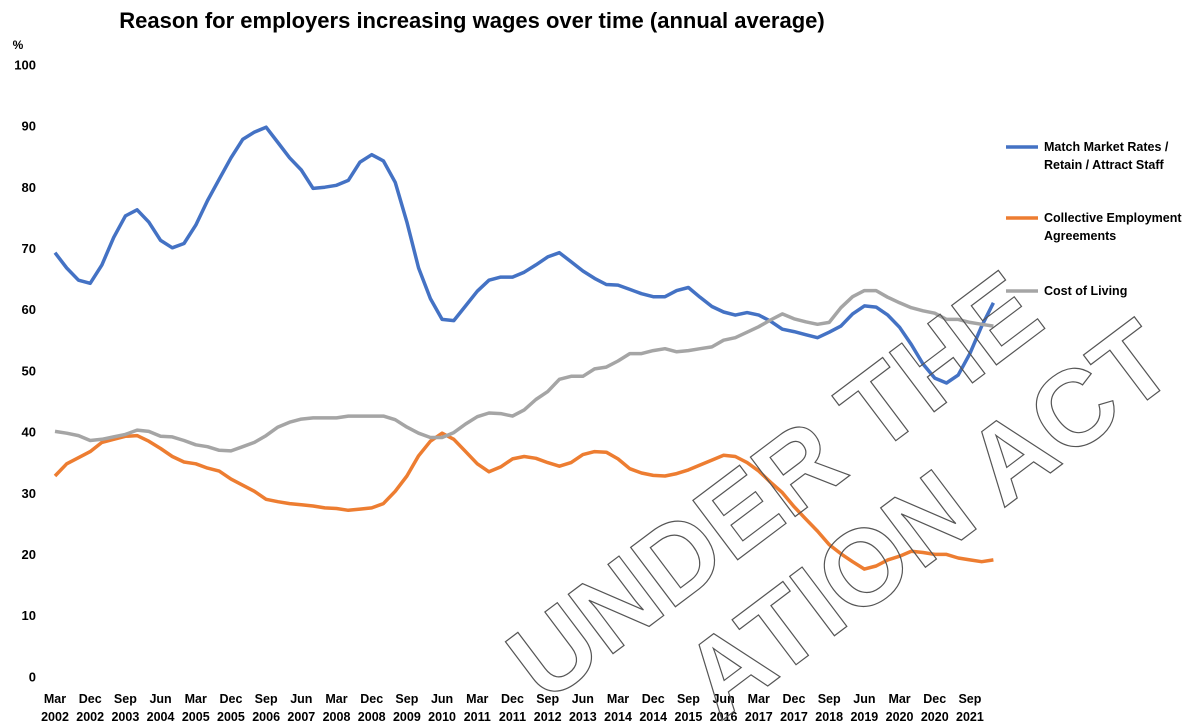  What do you see at coordinates (25, 64) in the screenshot?
I see `y-tick-label: 100` at bounding box center [25, 64].